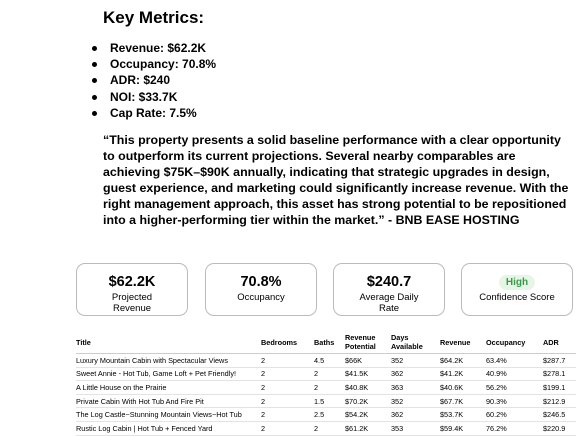 The image size is (576, 436). Describe the element at coordinates (132, 303) in the screenshot. I see `card-label: Projected Revenue` at that location.